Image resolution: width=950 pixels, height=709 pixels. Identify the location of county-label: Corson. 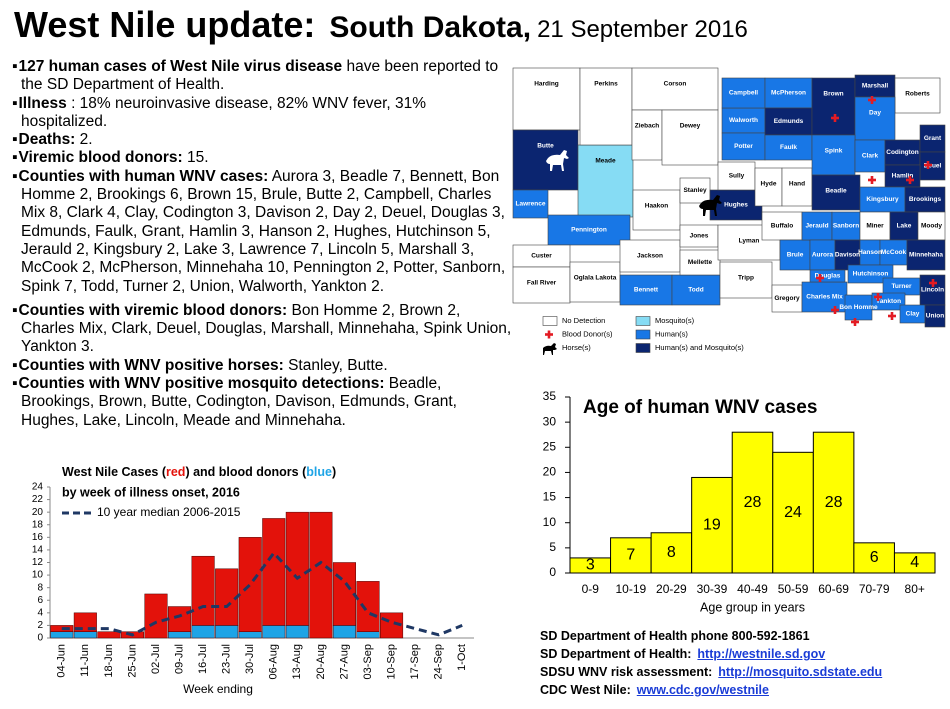
(675, 84).